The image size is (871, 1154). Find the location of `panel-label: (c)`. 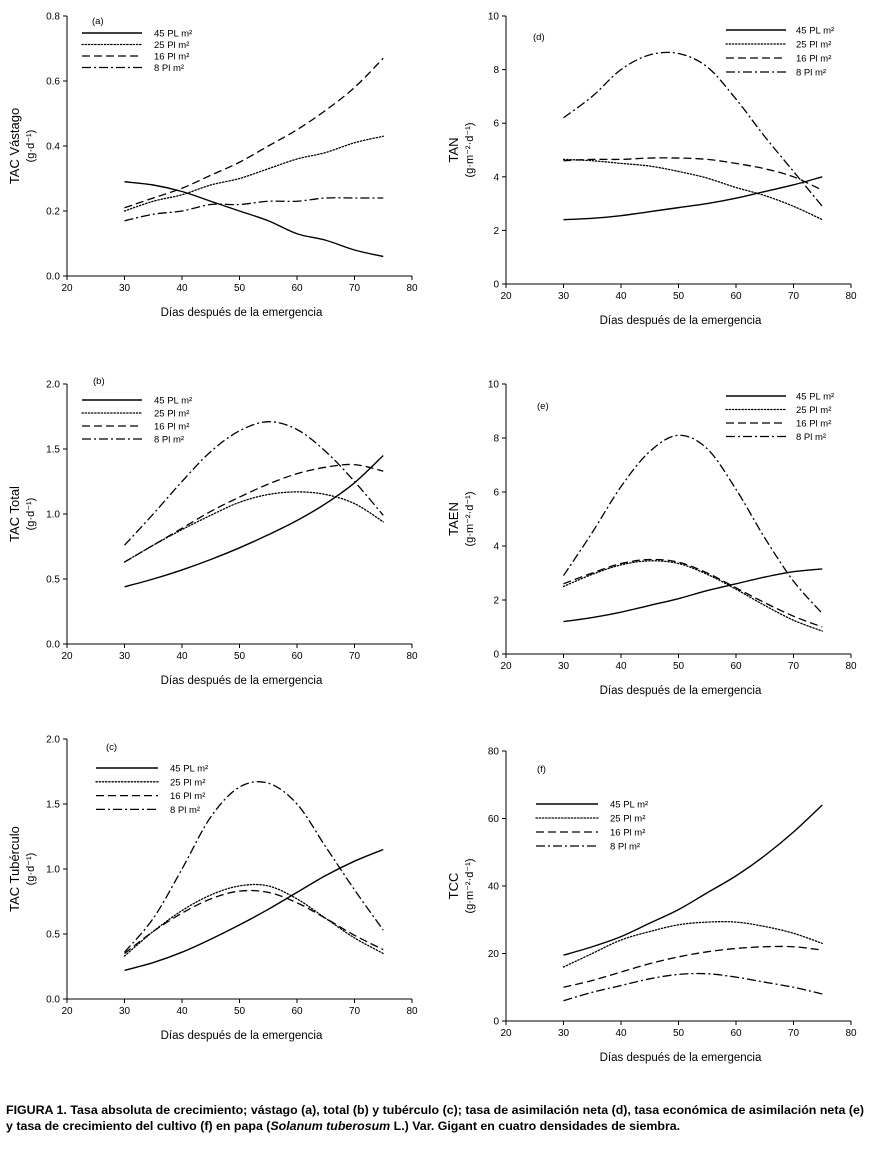

panel-label: (c) is located at coordinates (111, 747).